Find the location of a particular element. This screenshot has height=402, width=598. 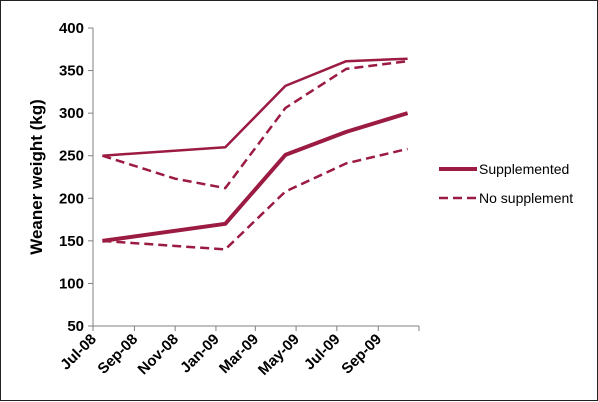

legend: Supplemented No supplement is located at coordinates (506, 183).